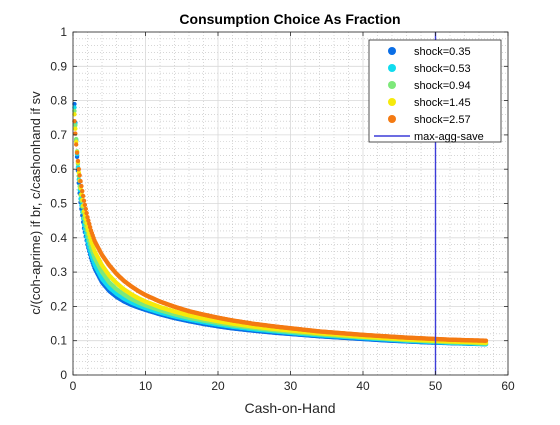 The height and width of the screenshot is (425, 560). I want to click on legend-item: shock=0.94, so click(429, 86).